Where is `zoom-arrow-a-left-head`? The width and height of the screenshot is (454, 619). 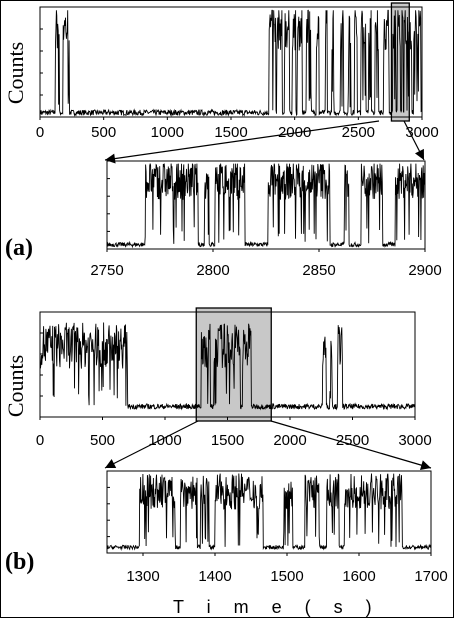
zoom-arrow-a-left-head is located at coordinates (110, 158).